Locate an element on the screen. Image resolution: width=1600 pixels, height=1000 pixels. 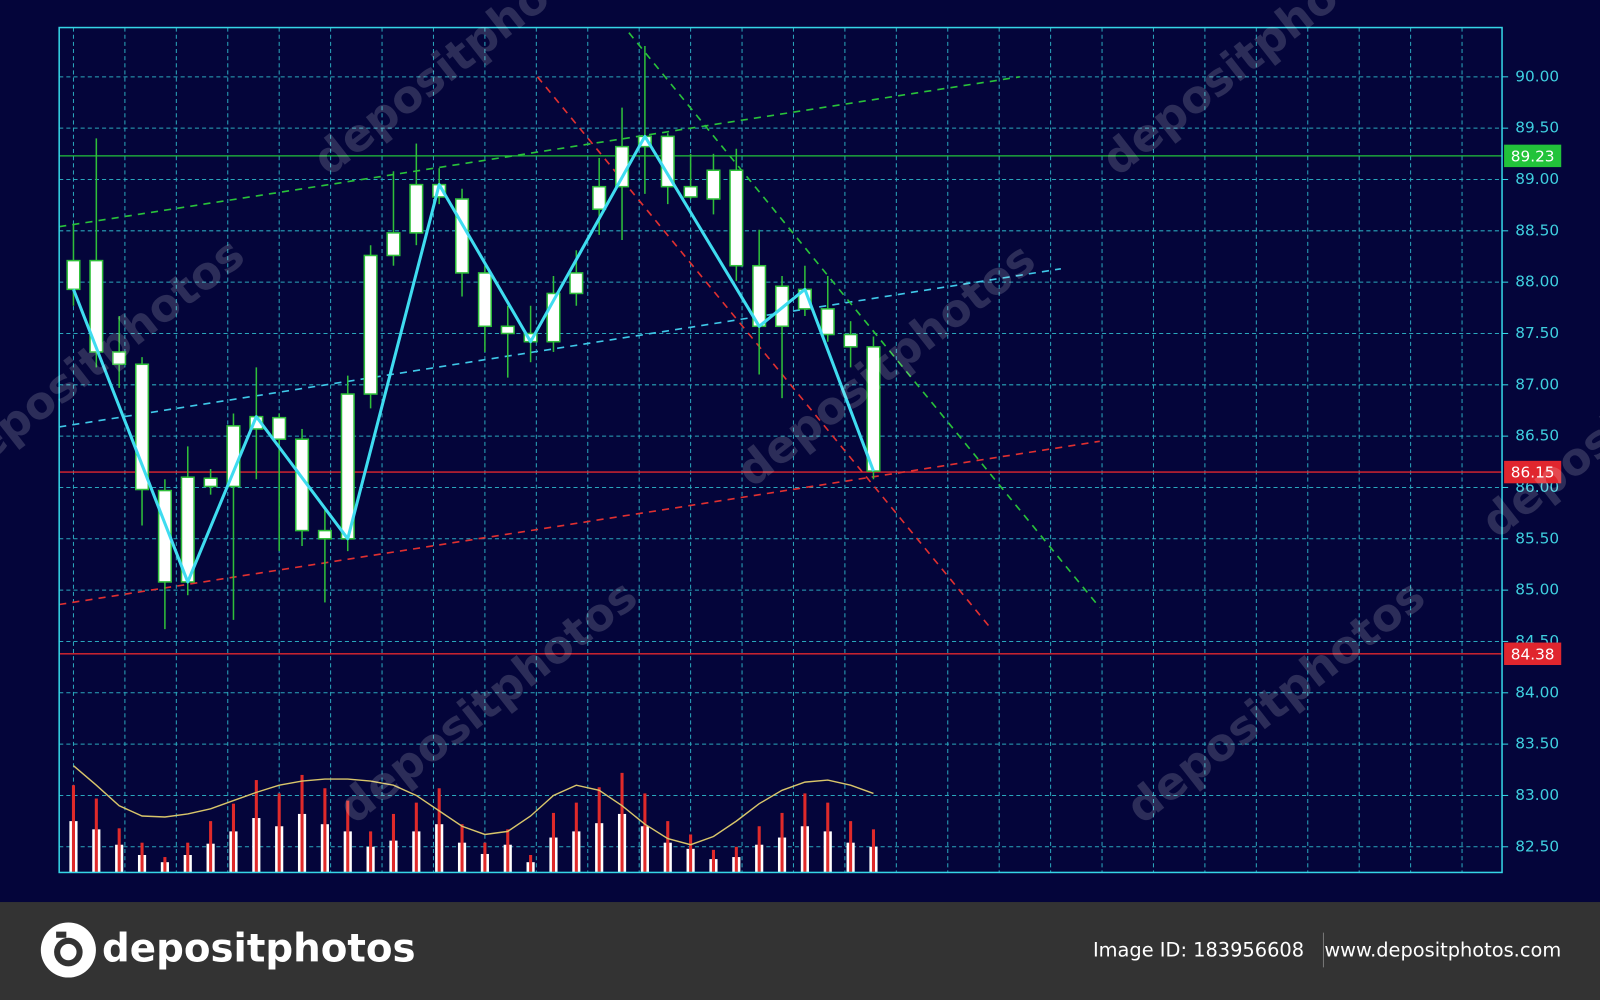
brand: depositphotos is located at coordinates (259, 949).